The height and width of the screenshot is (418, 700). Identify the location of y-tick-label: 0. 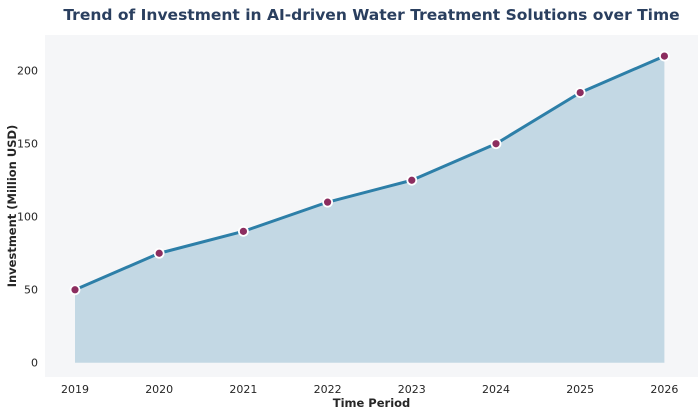
(34, 363).